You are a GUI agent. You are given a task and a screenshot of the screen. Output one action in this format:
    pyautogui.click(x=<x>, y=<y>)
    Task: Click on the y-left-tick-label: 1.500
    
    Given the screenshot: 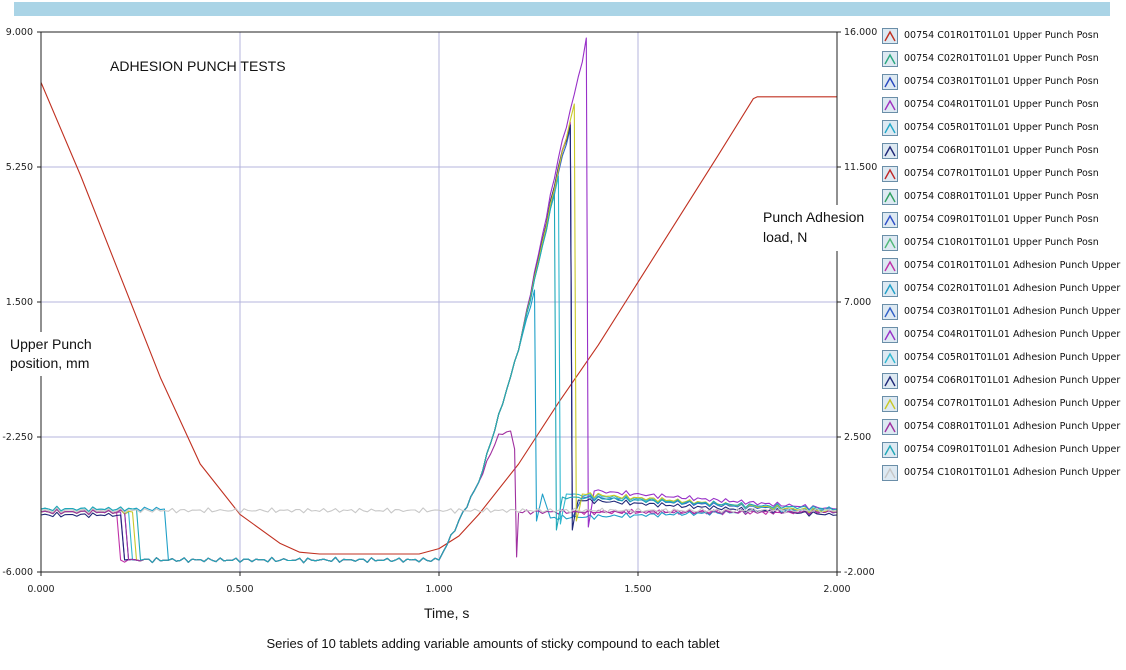 What is the action you would take?
    pyautogui.click(x=19, y=302)
    